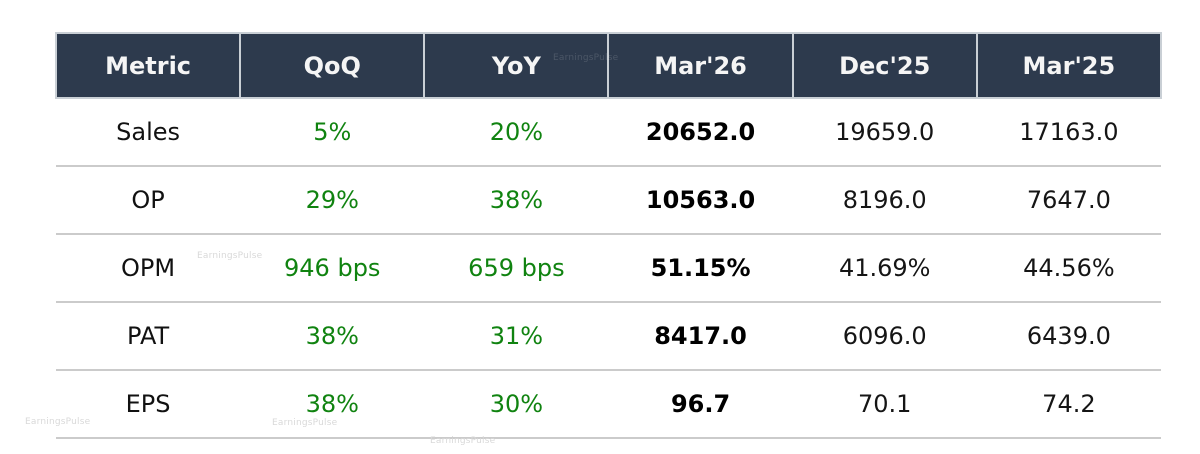  I want to click on col-header-metric: Metric, so click(148, 65).